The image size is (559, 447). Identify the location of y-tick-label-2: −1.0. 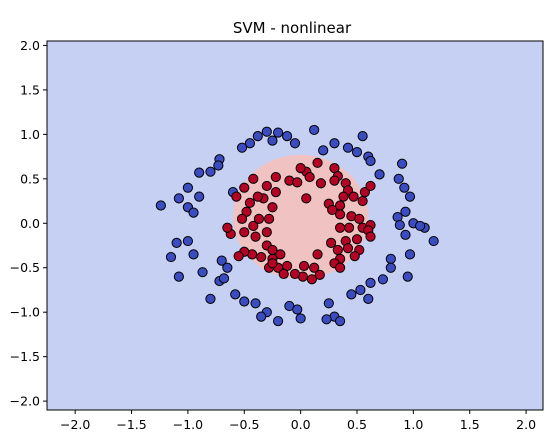
(25, 312).